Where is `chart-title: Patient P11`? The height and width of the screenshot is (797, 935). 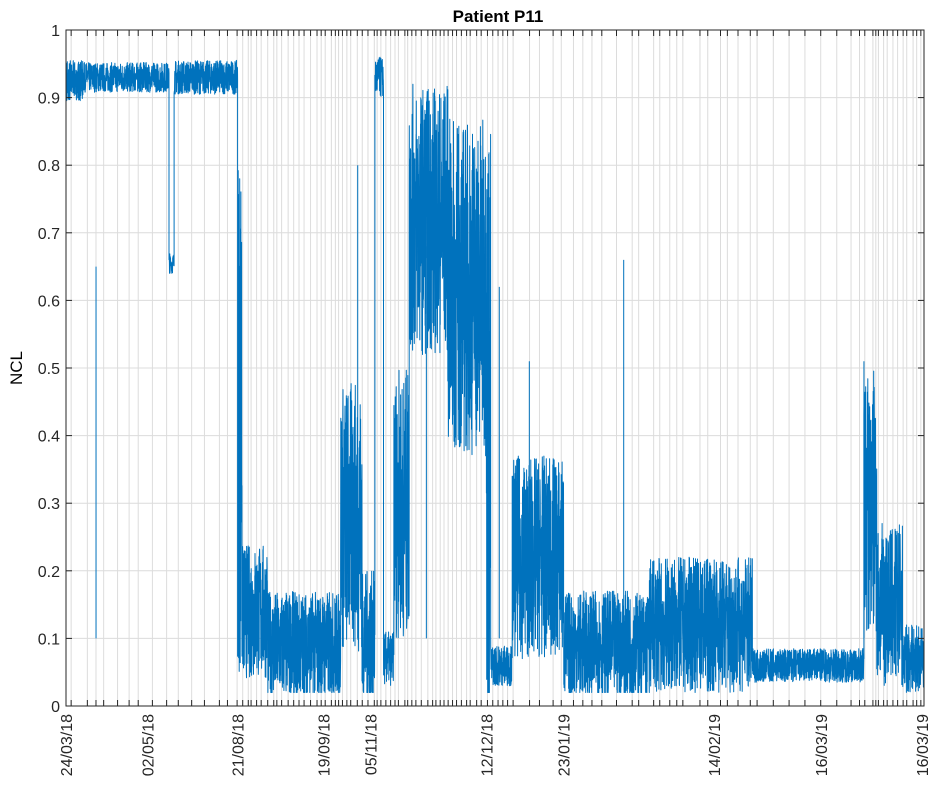 chart-title: Patient P11 is located at coordinates (498, 16).